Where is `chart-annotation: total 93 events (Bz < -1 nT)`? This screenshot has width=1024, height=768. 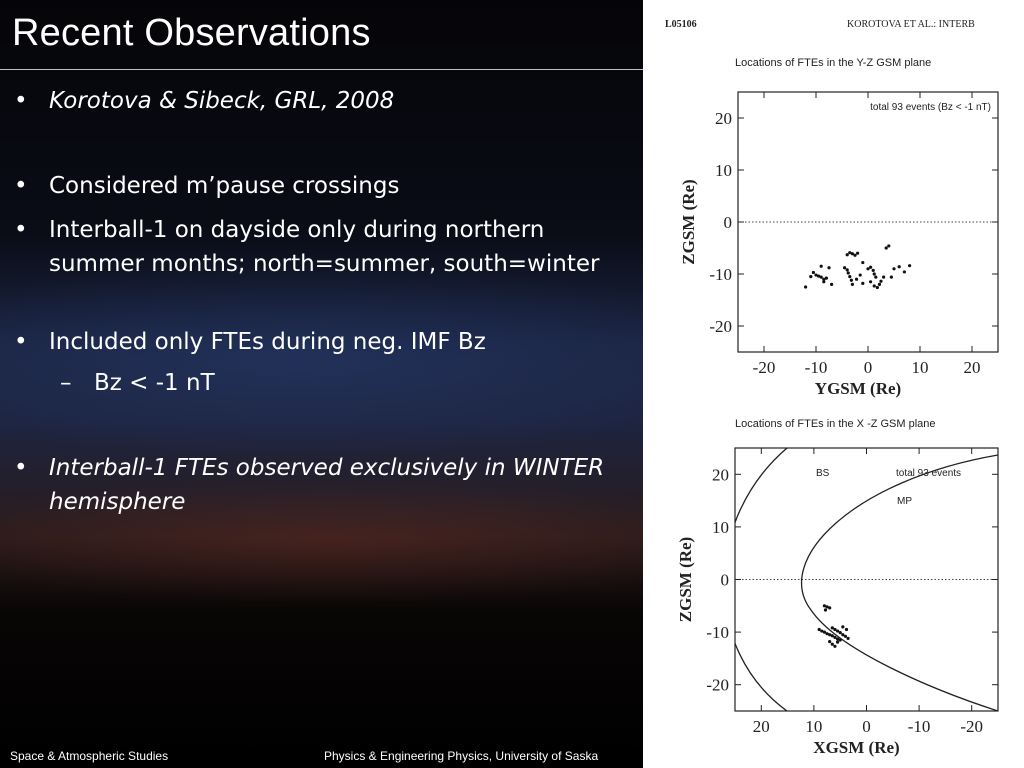 chart-annotation: total 93 events (Bz < -1 nT) is located at coordinates (930, 107).